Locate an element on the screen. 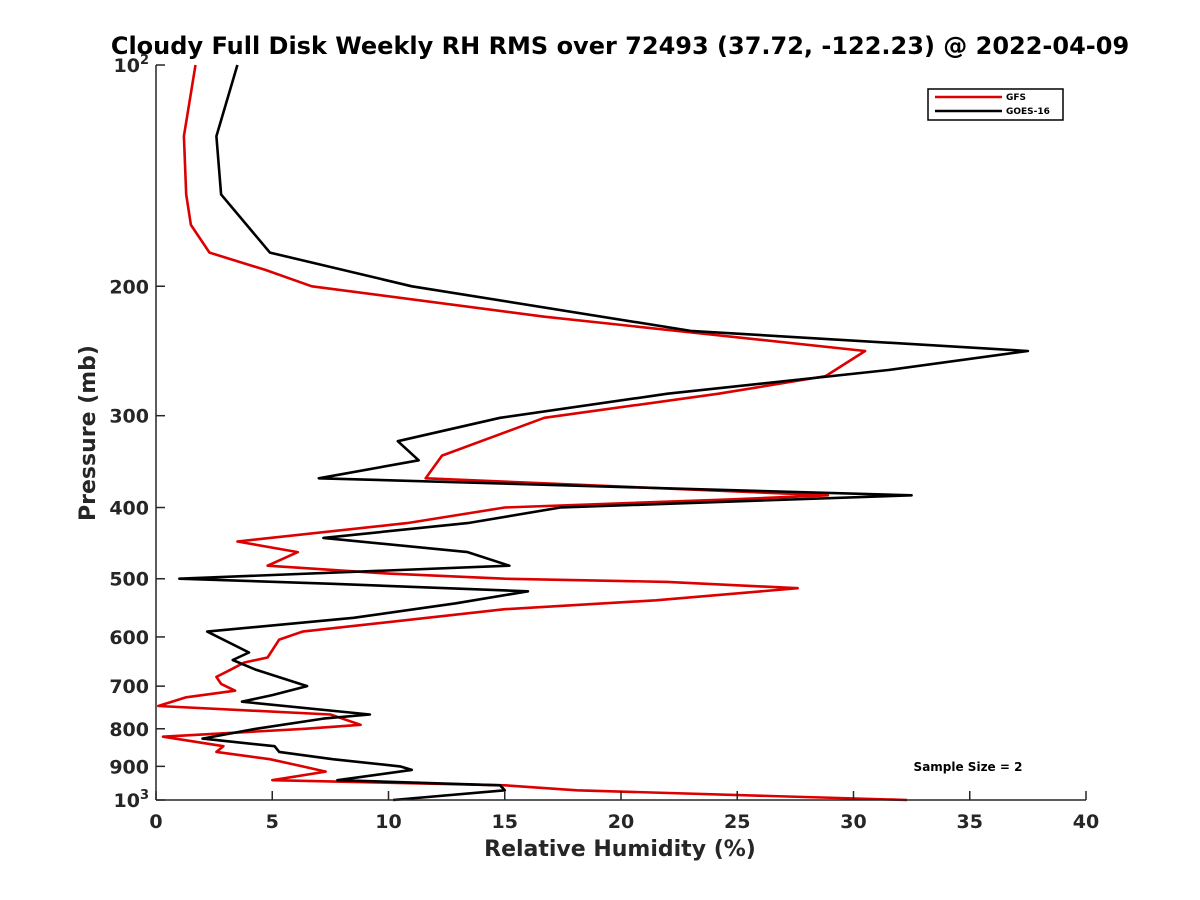 The height and width of the screenshot is (900, 1200). legend-label-gfs: GFS is located at coordinates (1016, 98).